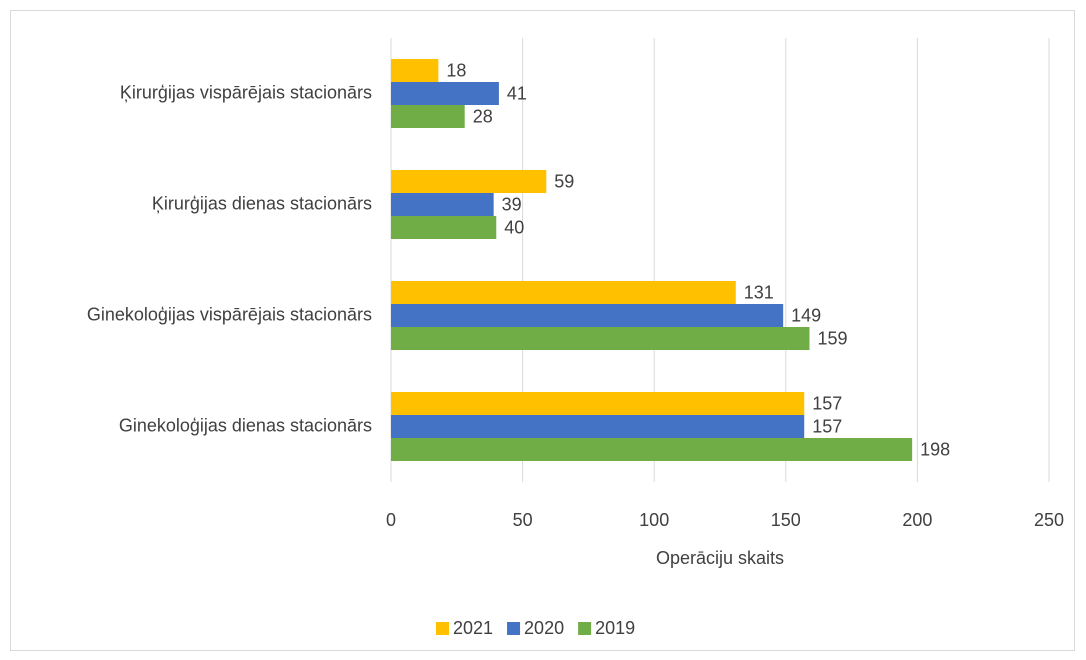 This screenshot has width=1086, height=660. Describe the element at coordinates (473, 628) in the screenshot. I see `legend-label: 2021` at that location.